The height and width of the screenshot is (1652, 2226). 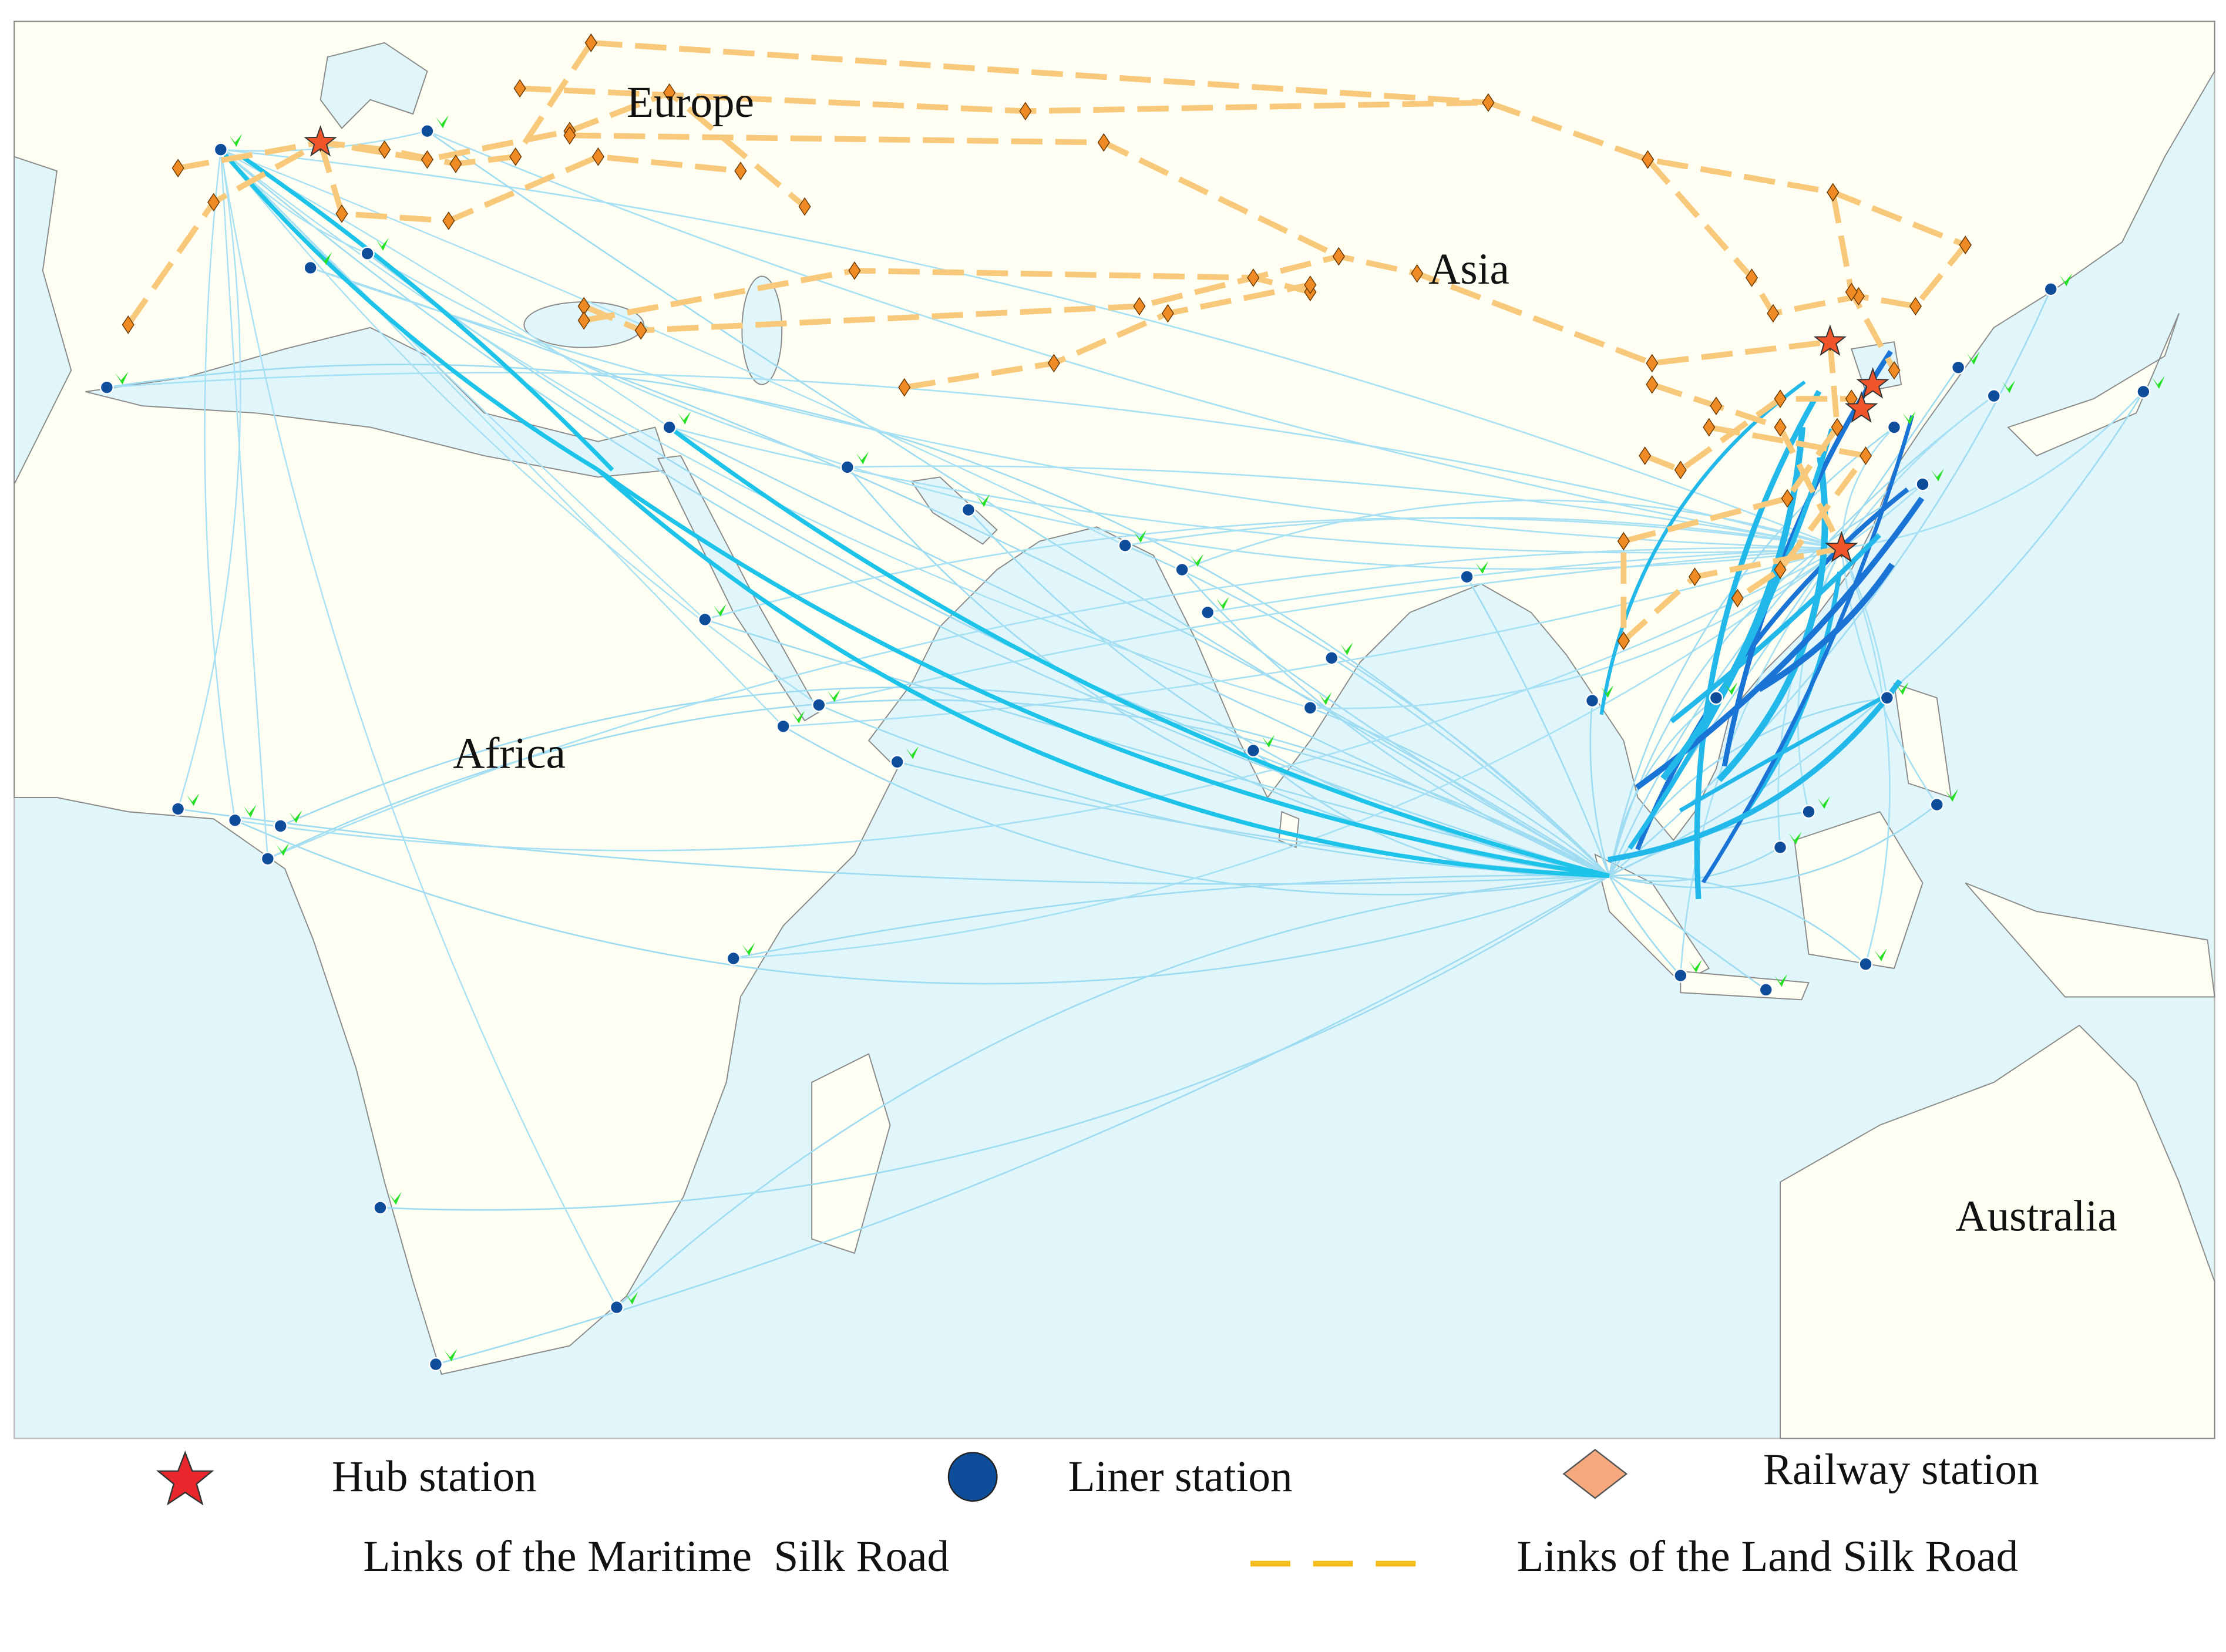 What do you see at coordinates (1180, 1476) in the screenshot?
I see `legend-label: Liner station` at bounding box center [1180, 1476].